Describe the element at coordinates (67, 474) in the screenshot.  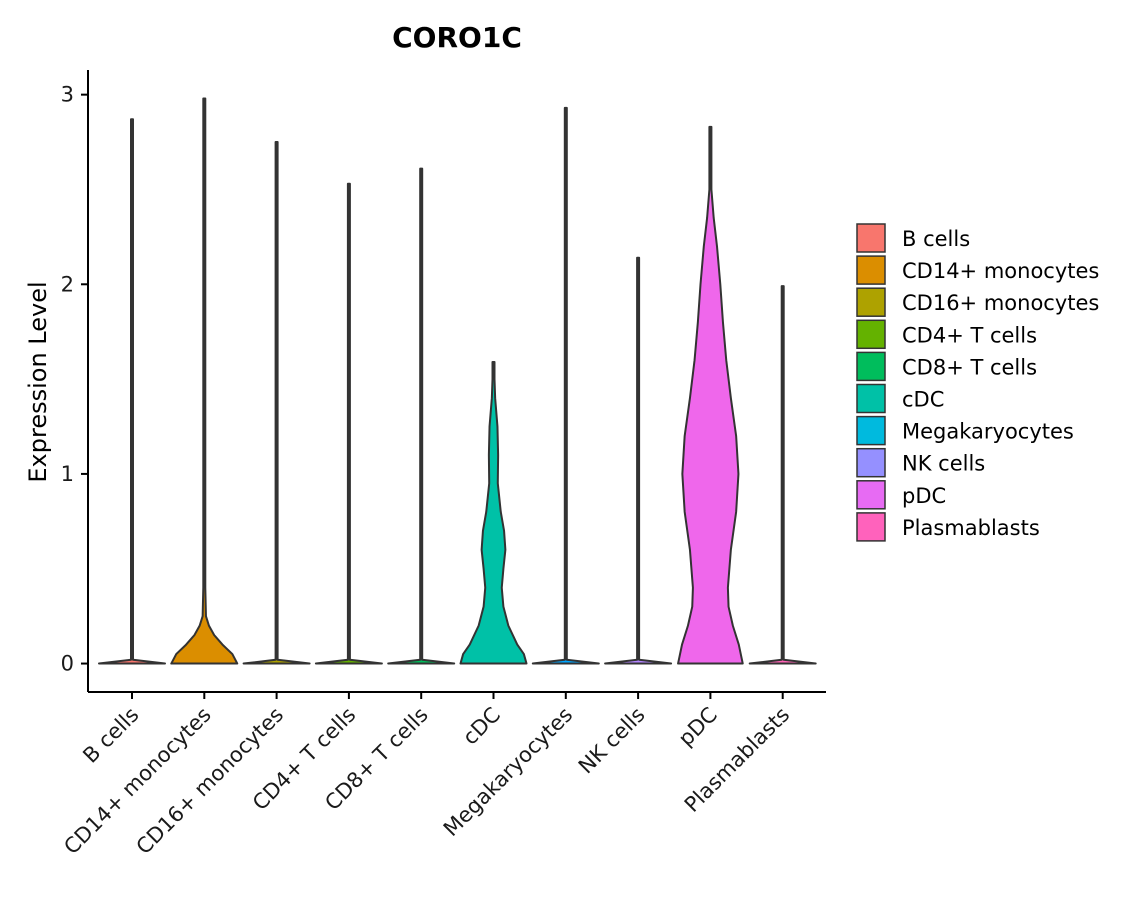
I see `y-tick-label: 1` at that location.